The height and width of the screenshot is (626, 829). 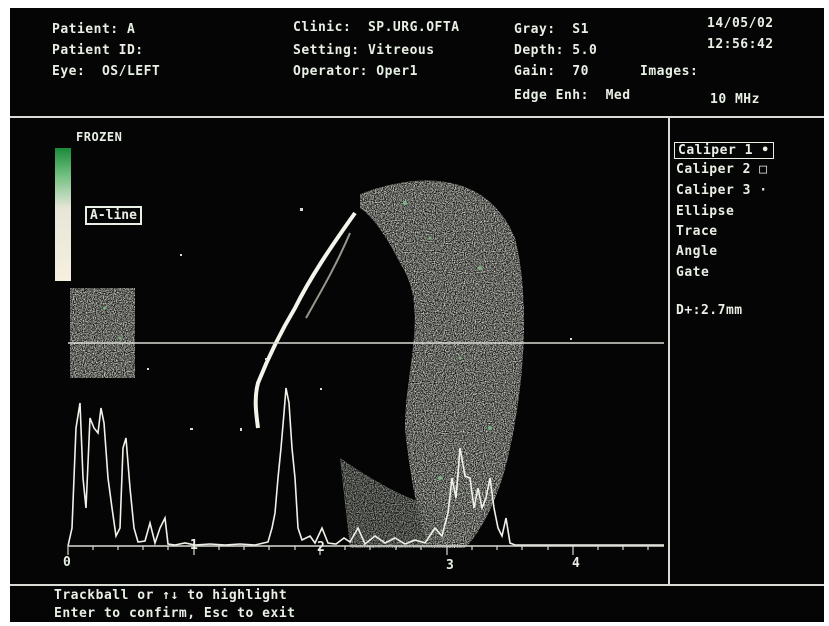 What do you see at coordinates (709, 310) in the screenshot?
I see `measurement-readout: D+:2.7mm` at bounding box center [709, 310].